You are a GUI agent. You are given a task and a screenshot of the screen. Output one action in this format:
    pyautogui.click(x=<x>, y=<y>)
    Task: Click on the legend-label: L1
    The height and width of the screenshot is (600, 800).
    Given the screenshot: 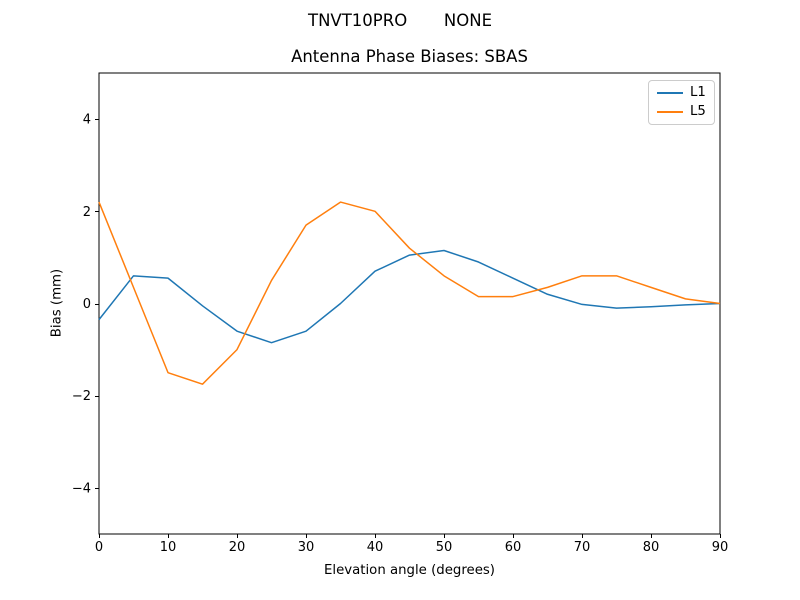 What is the action you would take?
    pyautogui.click(x=698, y=92)
    